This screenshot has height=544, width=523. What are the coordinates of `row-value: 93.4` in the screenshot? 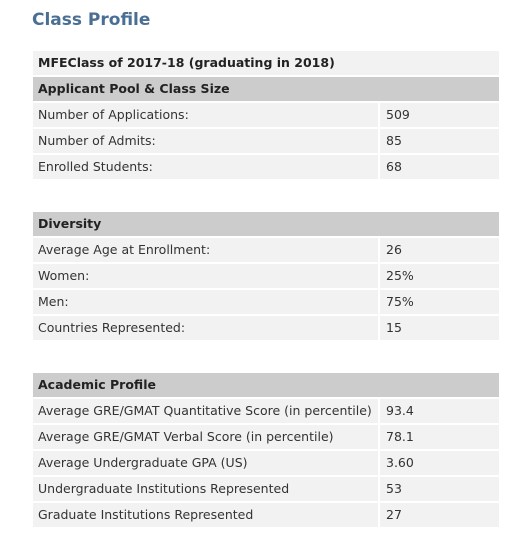 It's located at (439, 411).